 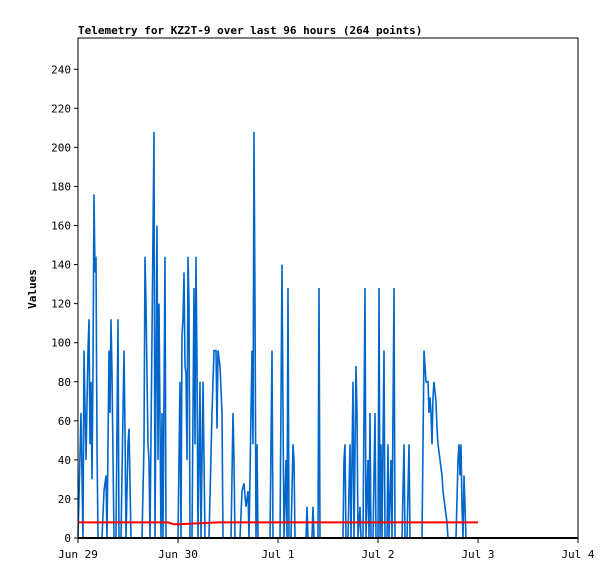 What do you see at coordinates (477, 554) in the screenshot?
I see `x-tick-label: Jul 3` at bounding box center [477, 554].